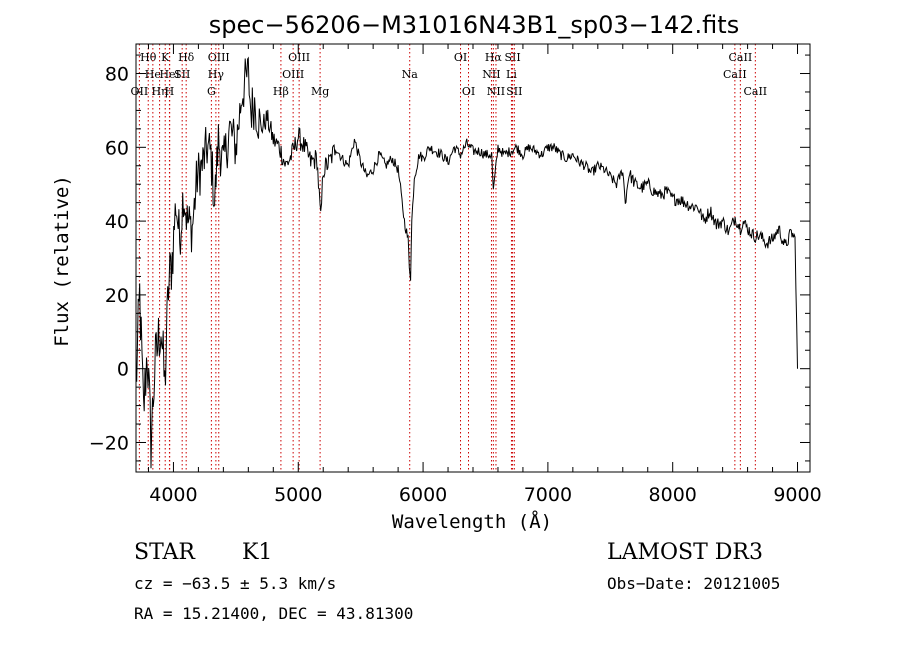 This screenshot has height=649, width=900. Describe the element at coordinates (511, 74) in the screenshot. I see `line-marker-label: Li` at that location.